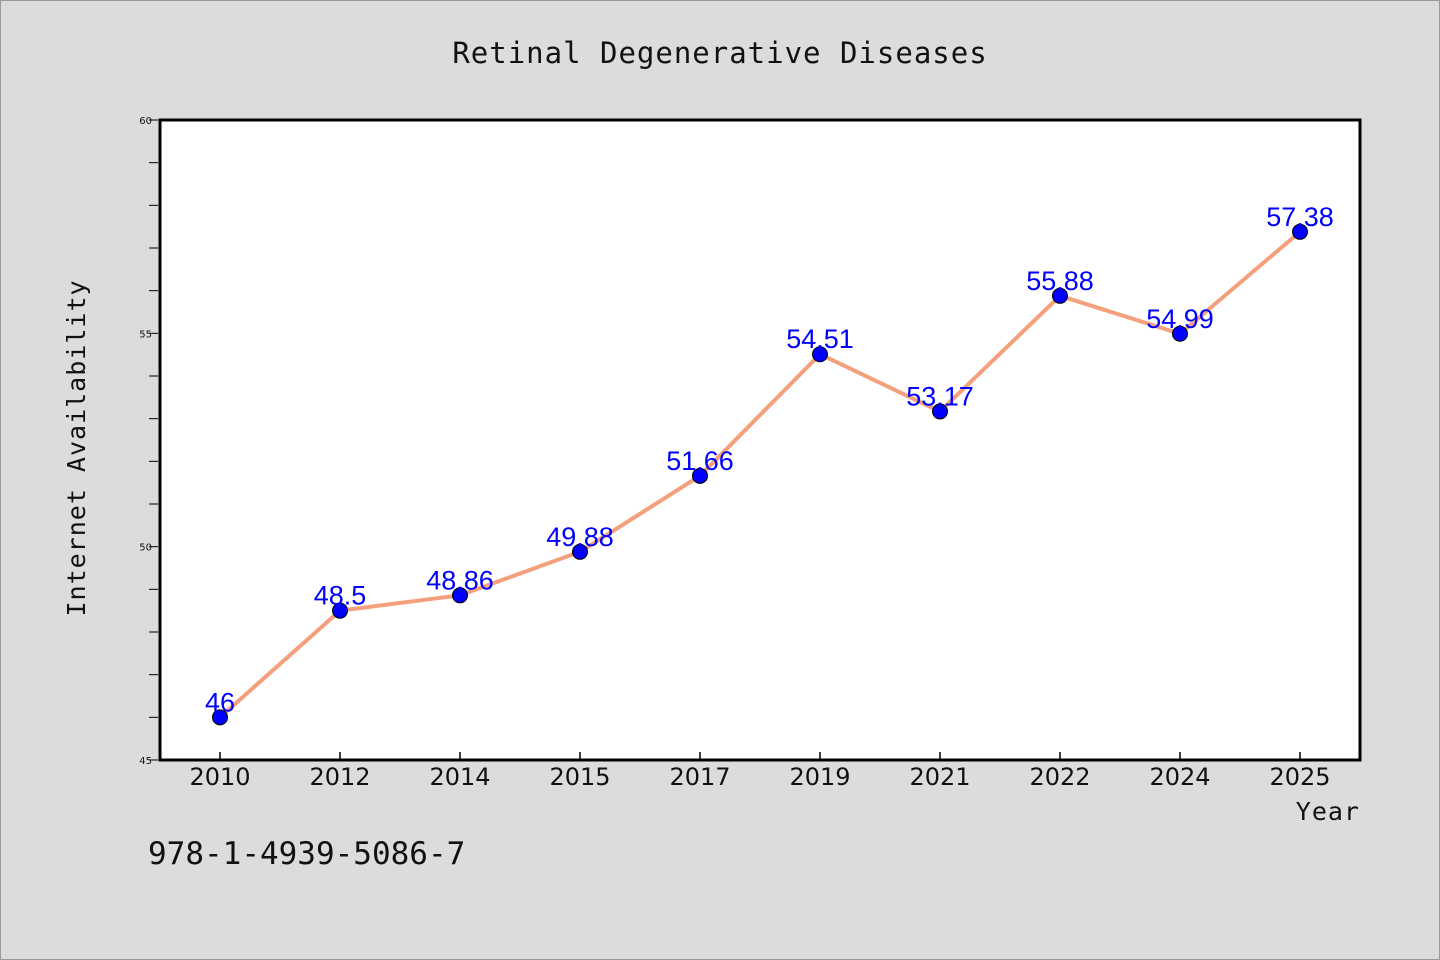 The image size is (1440, 960). I want to click on data-label: 46, so click(220, 702).